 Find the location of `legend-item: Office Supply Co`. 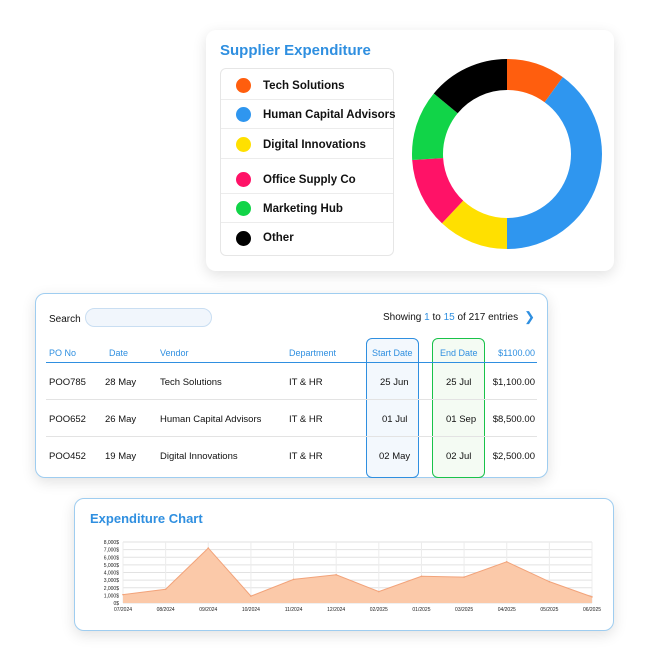

legend-item: Office Supply Co is located at coordinates (307, 180).